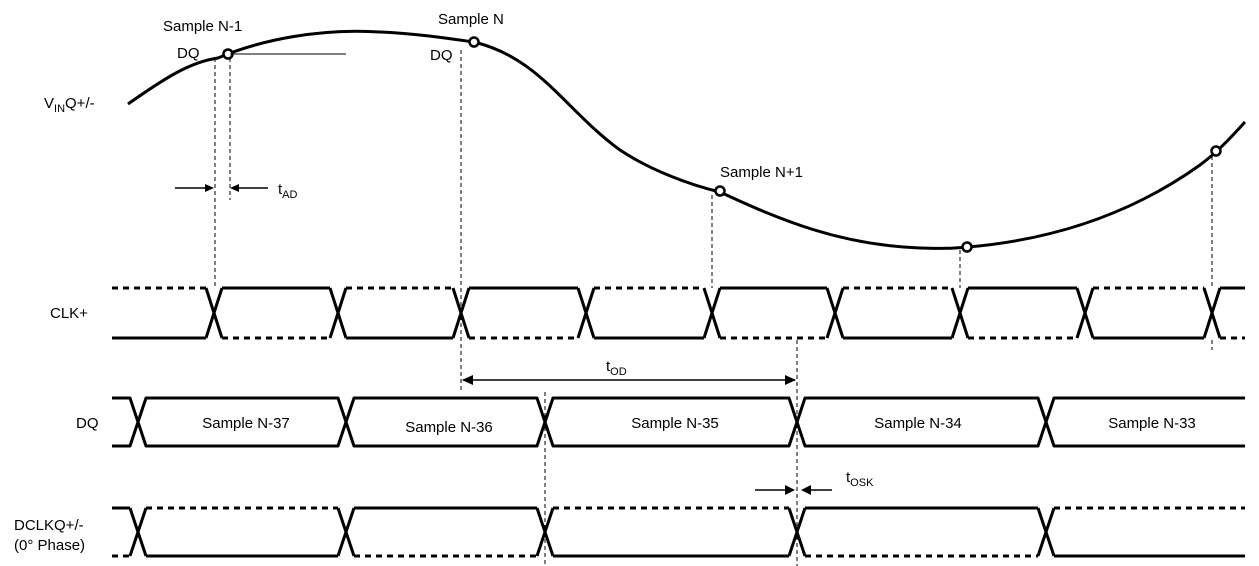 The image size is (1259, 566). Describe the element at coordinates (449, 427) in the screenshot. I see `dq-sample-label: Sample N-36` at that location.